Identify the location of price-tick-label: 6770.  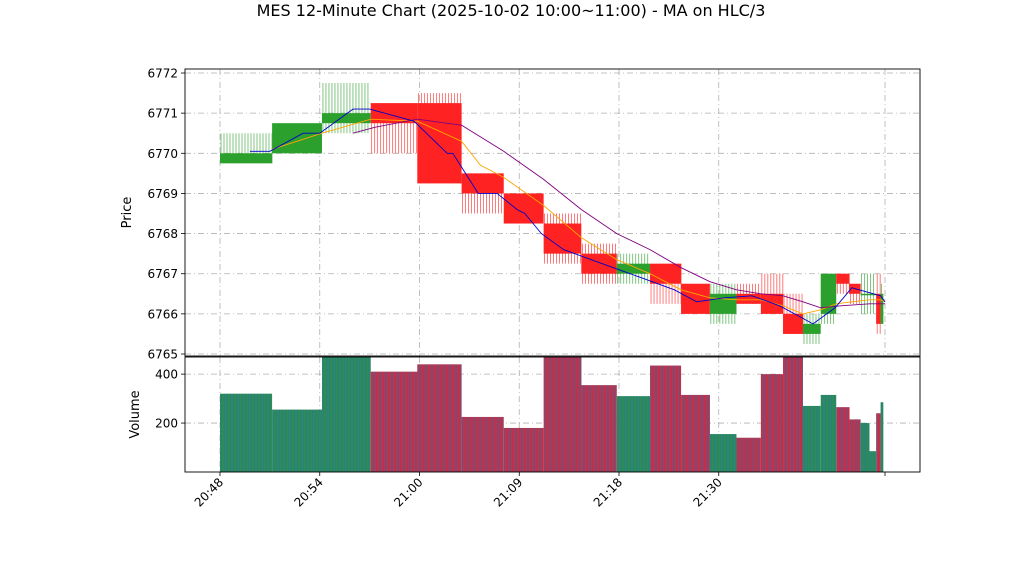
(162, 154).